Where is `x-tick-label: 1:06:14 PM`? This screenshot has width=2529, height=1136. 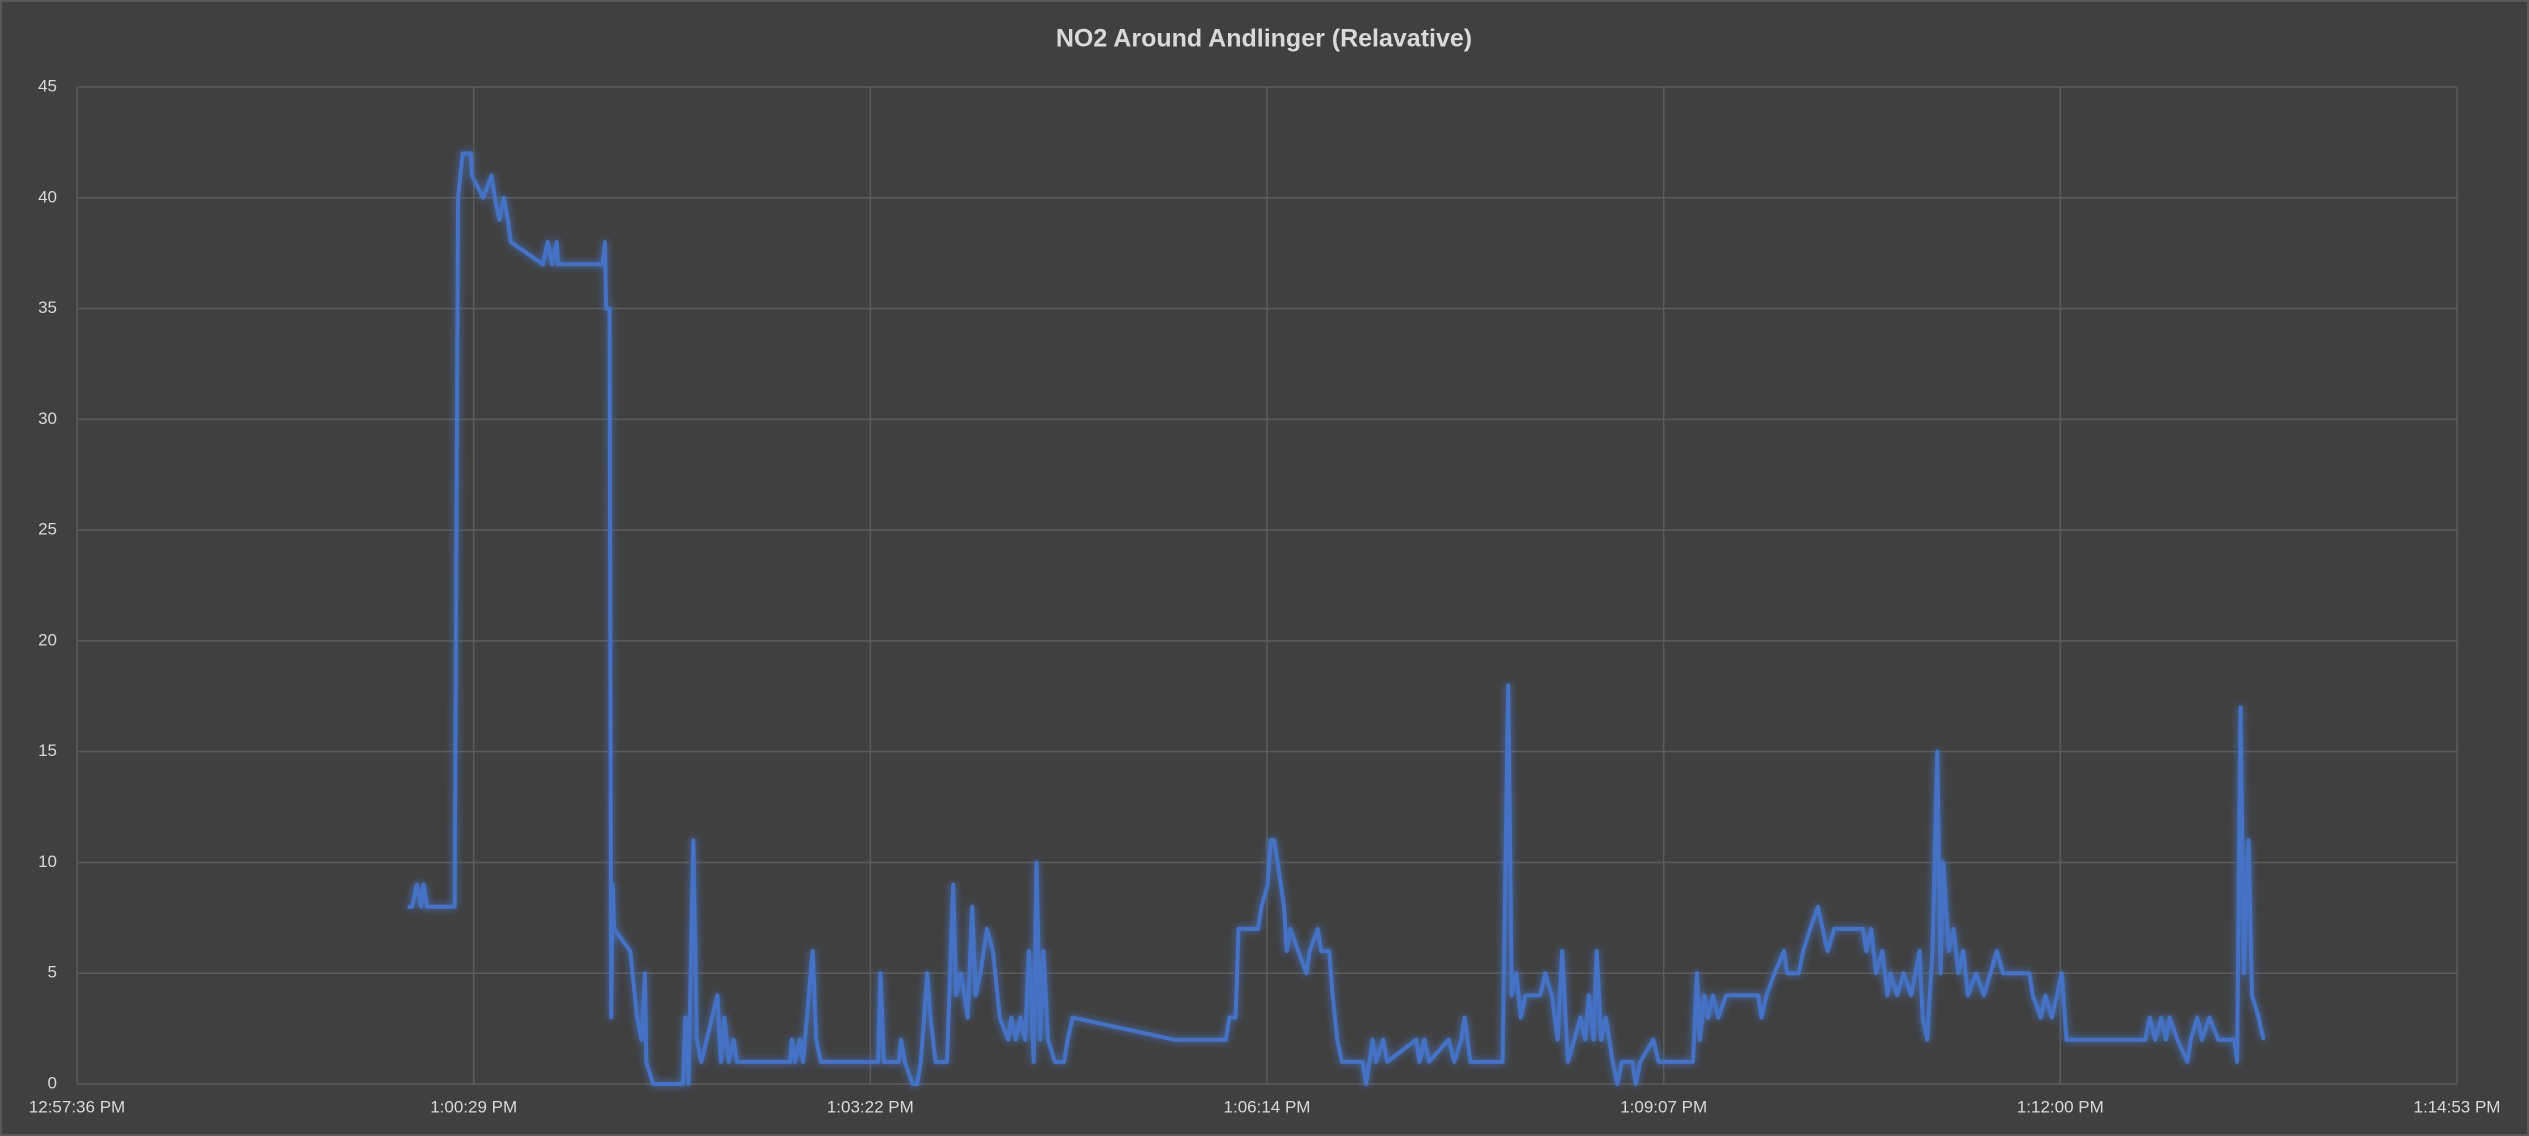 x-tick-label: 1:06:14 PM is located at coordinates (1267, 1106).